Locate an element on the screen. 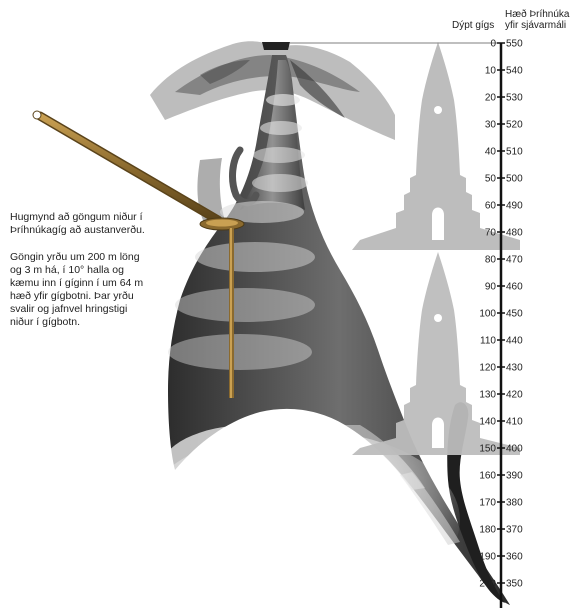 The image size is (579, 610). elevation-tick-label: 440 is located at coordinates (514, 341).